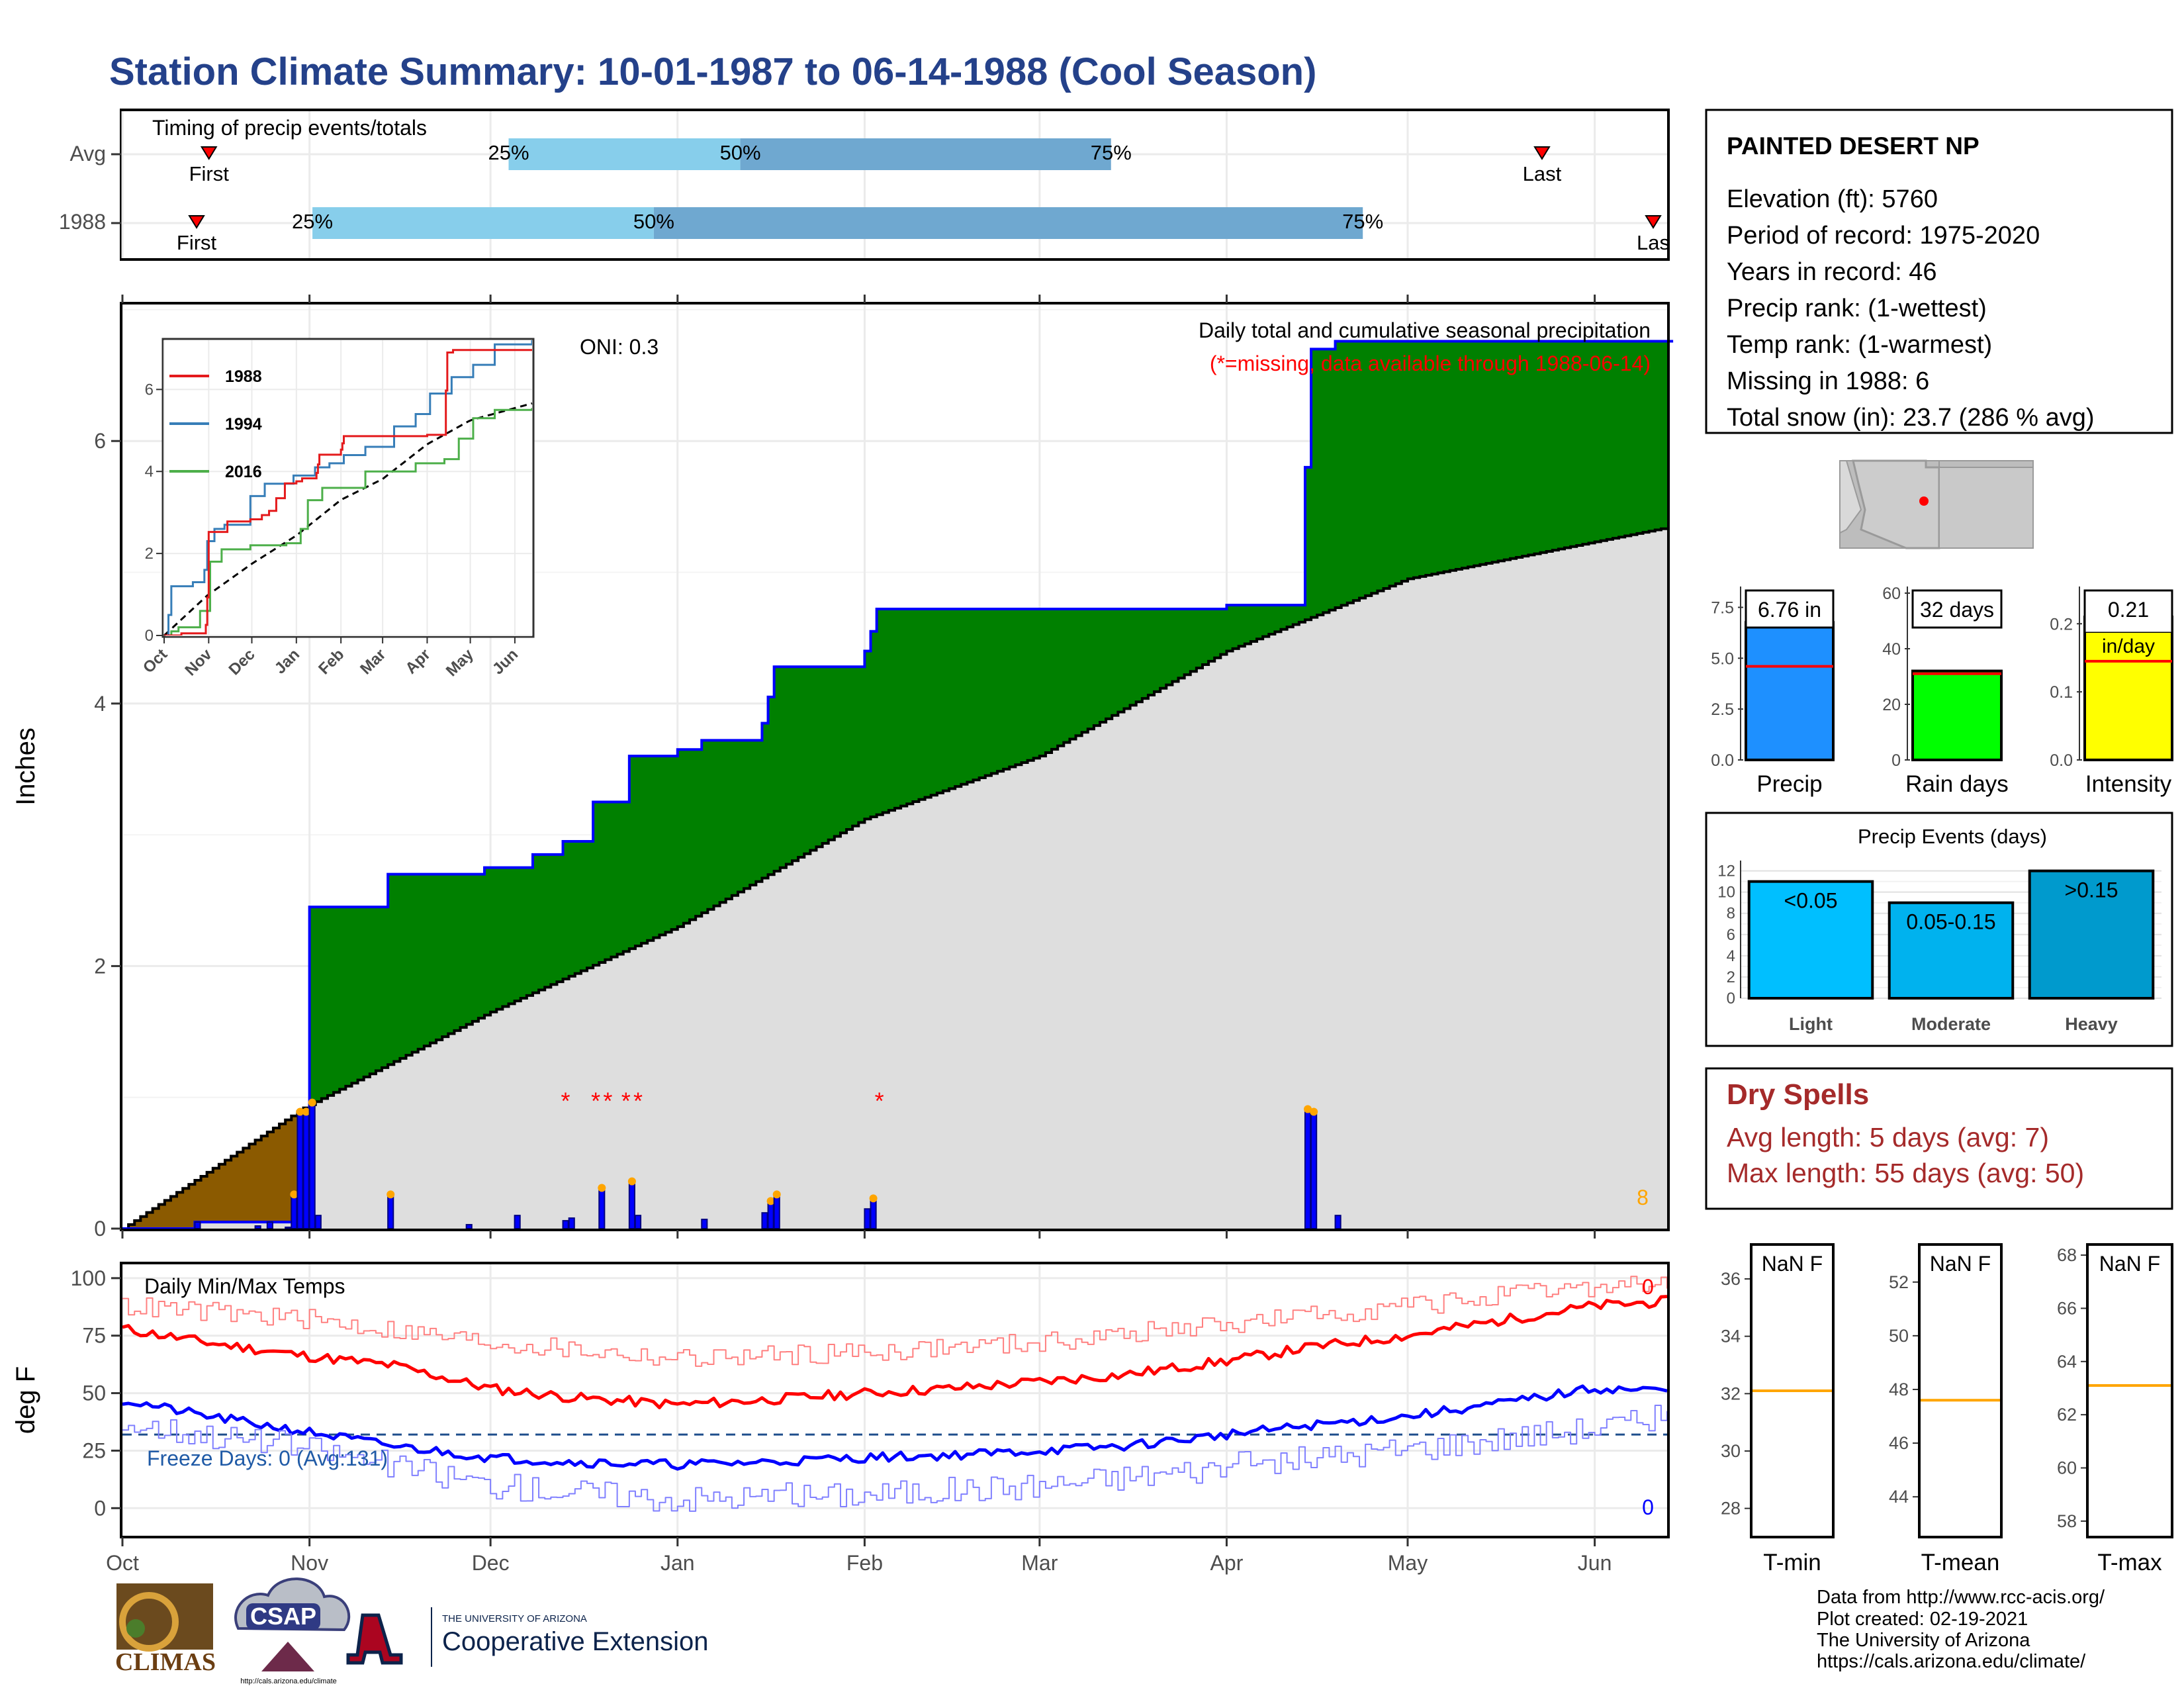 The image size is (2184, 1688). I want to click on temp-avg-max-line, so click(895, 1352).